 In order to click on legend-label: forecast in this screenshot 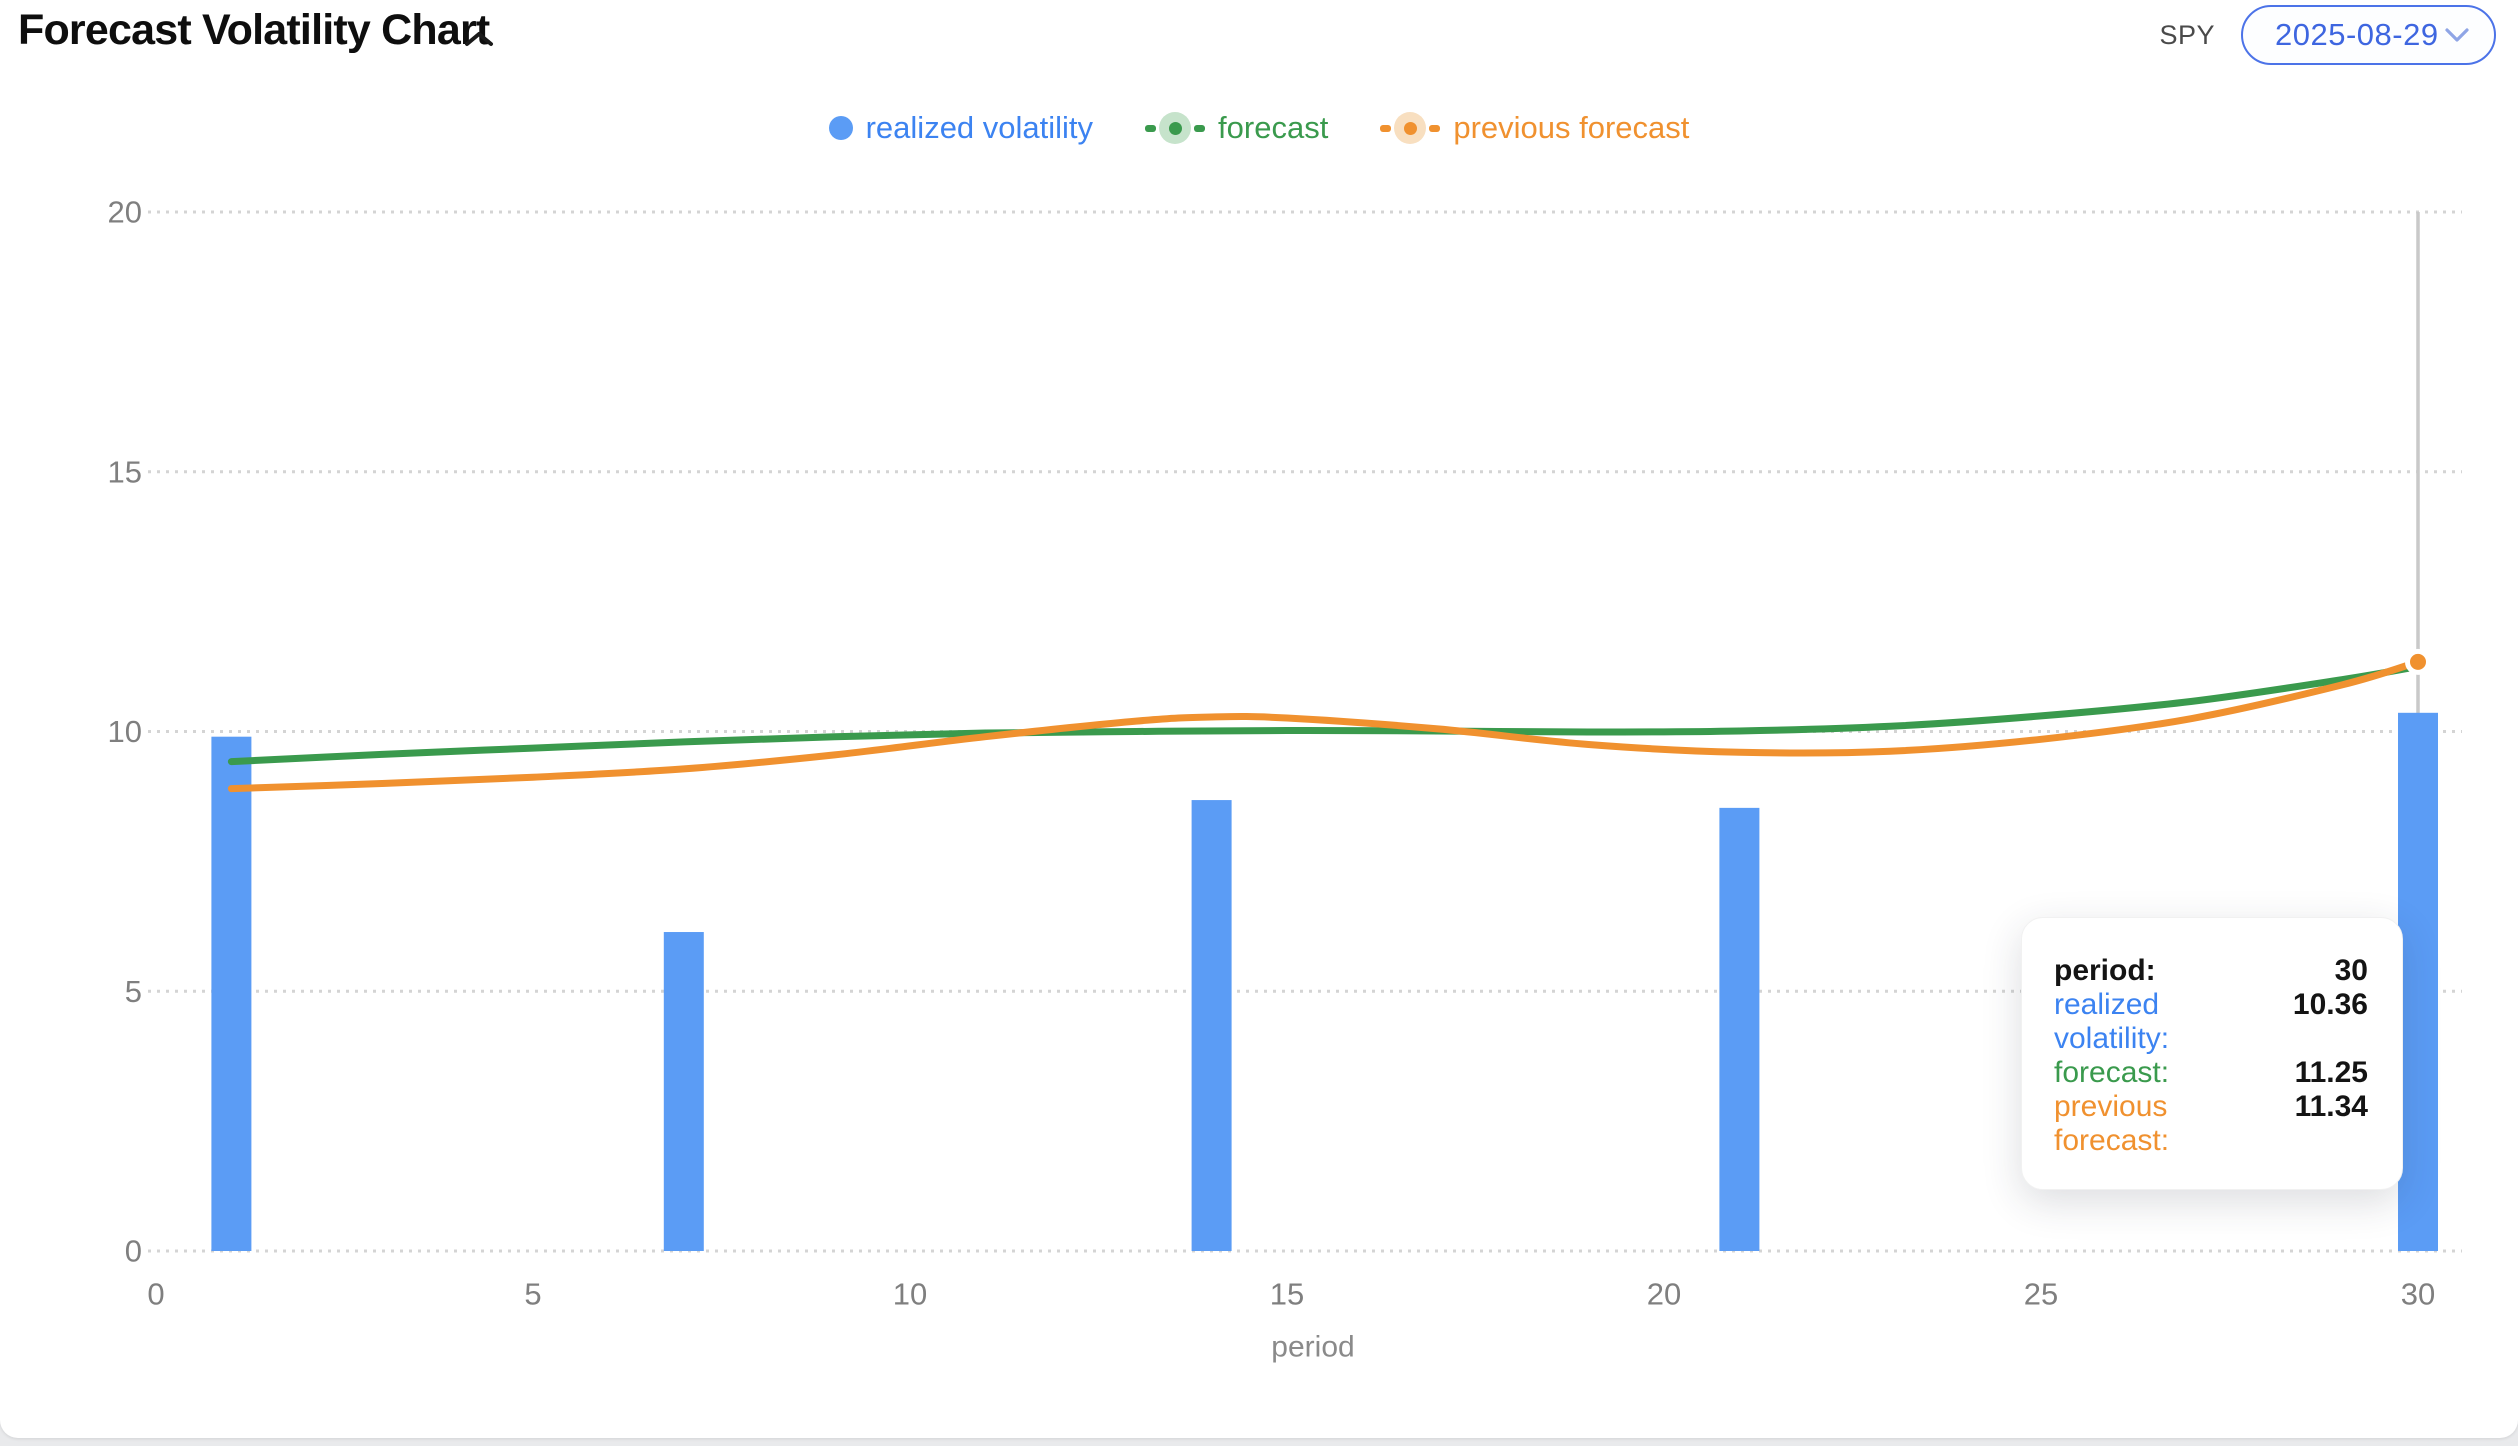, I will do `click(1273, 127)`.